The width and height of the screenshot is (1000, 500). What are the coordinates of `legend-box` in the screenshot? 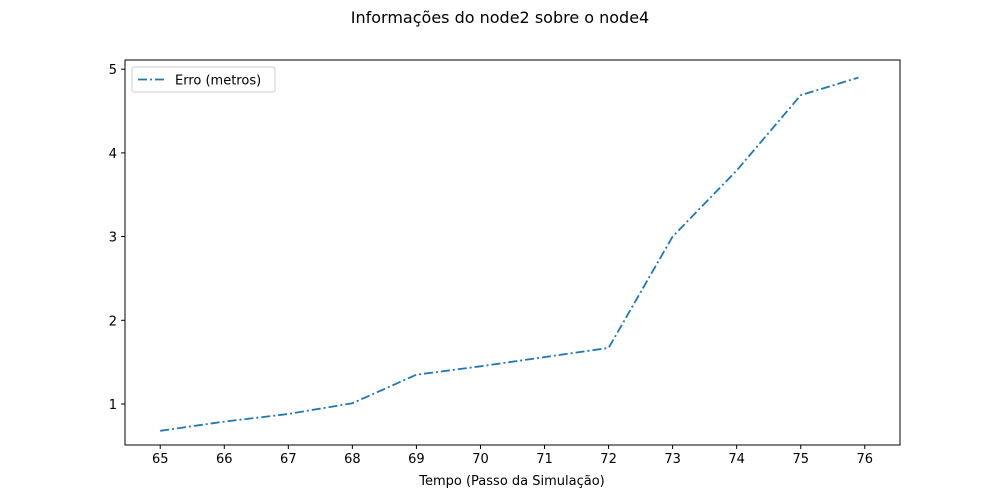 It's located at (203, 79).